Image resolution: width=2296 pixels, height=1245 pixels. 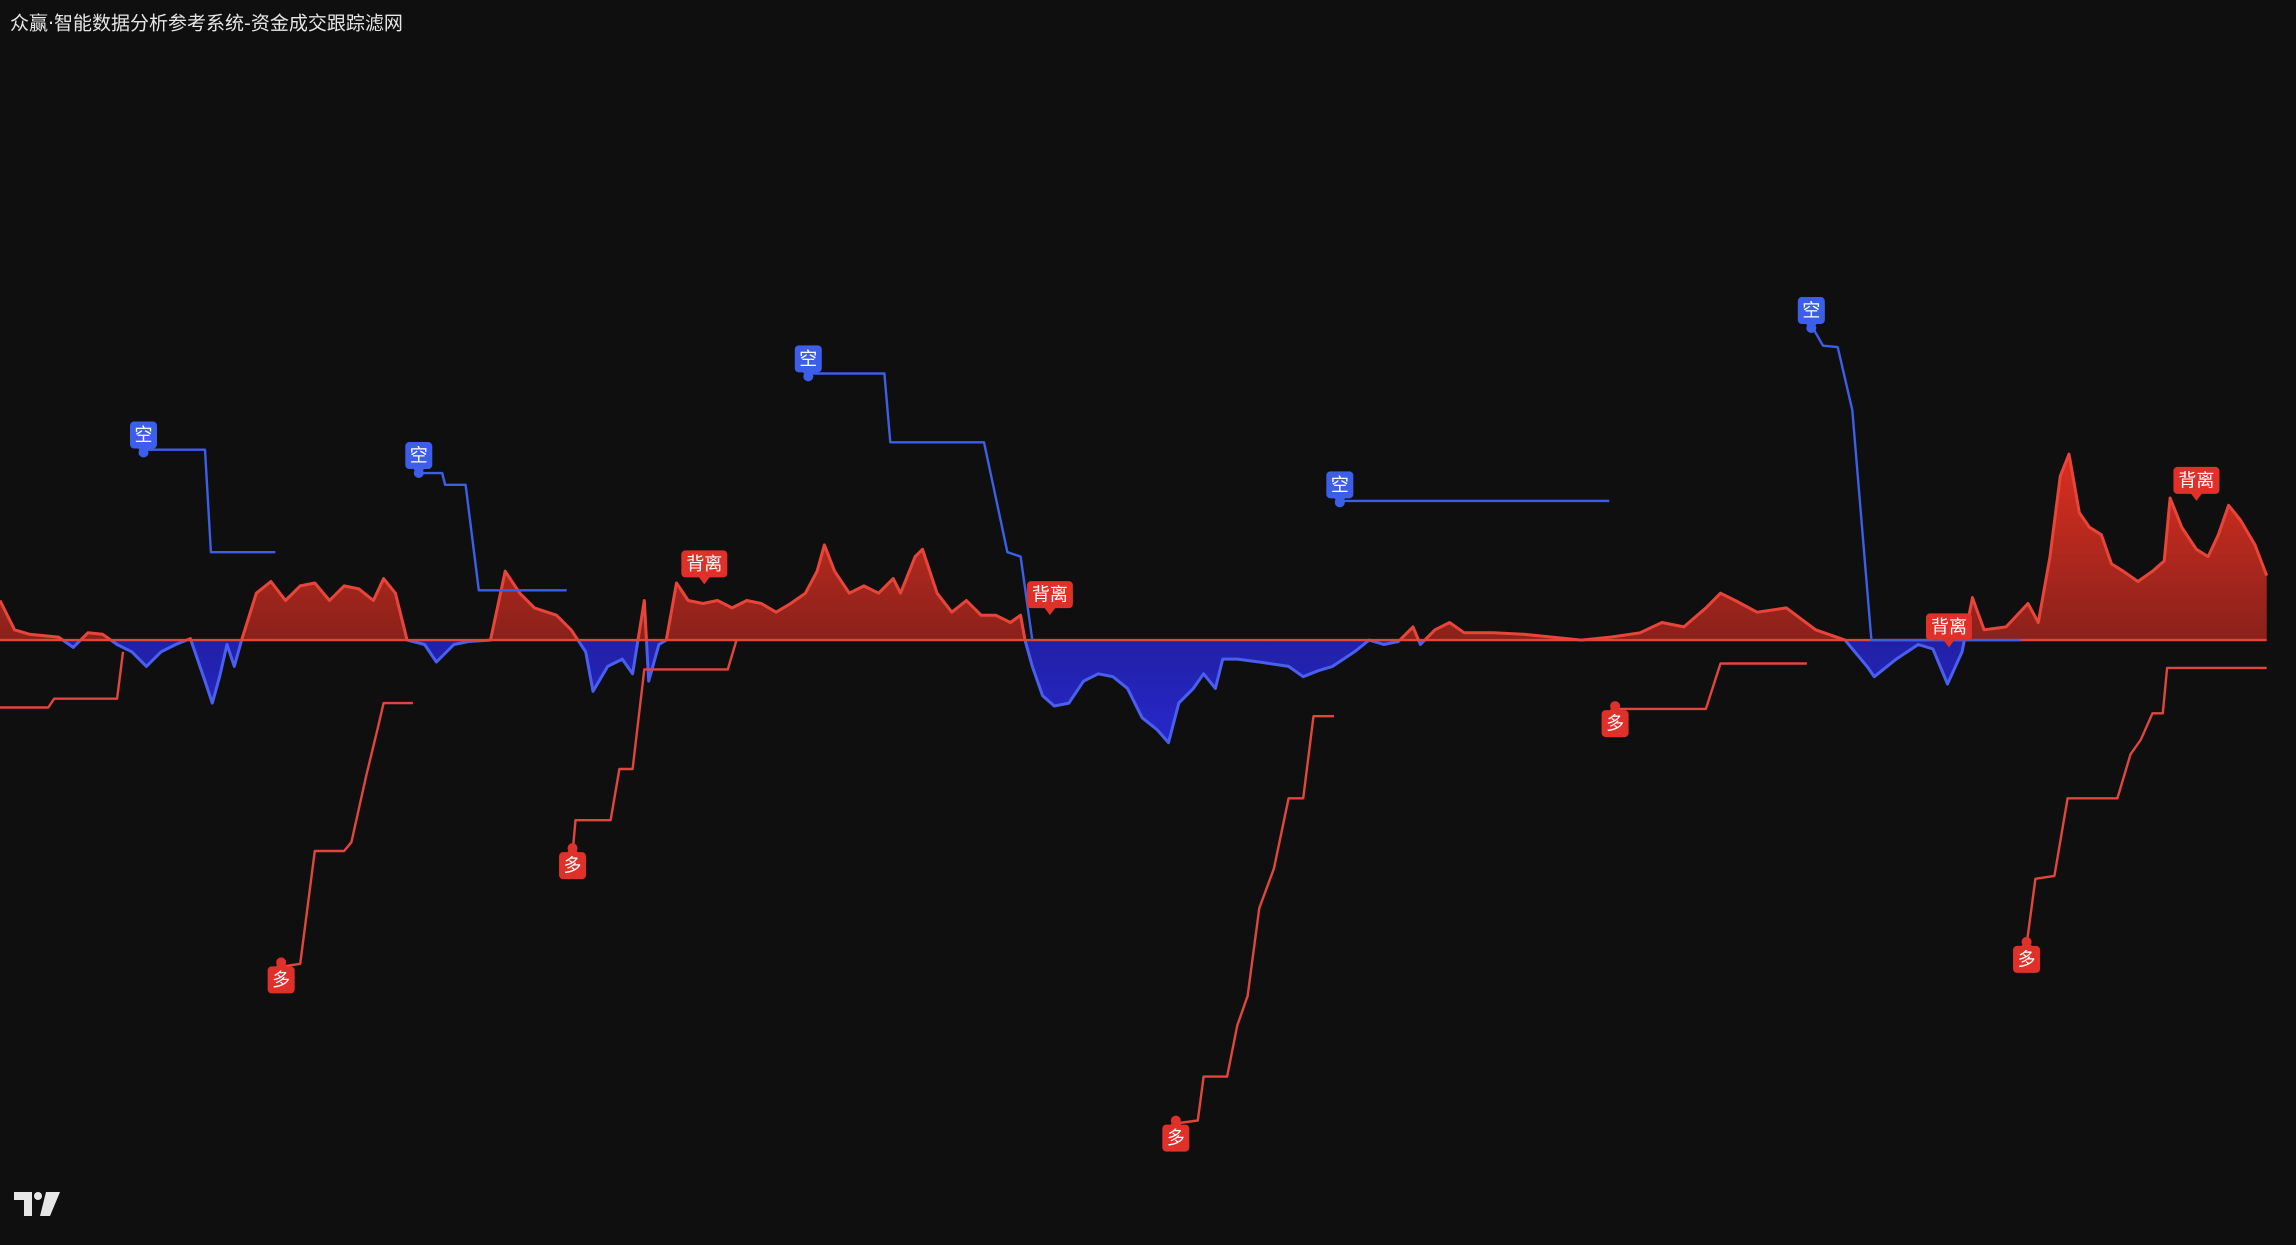 What do you see at coordinates (37, 1204) in the screenshot?
I see `logo` at bounding box center [37, 1204].